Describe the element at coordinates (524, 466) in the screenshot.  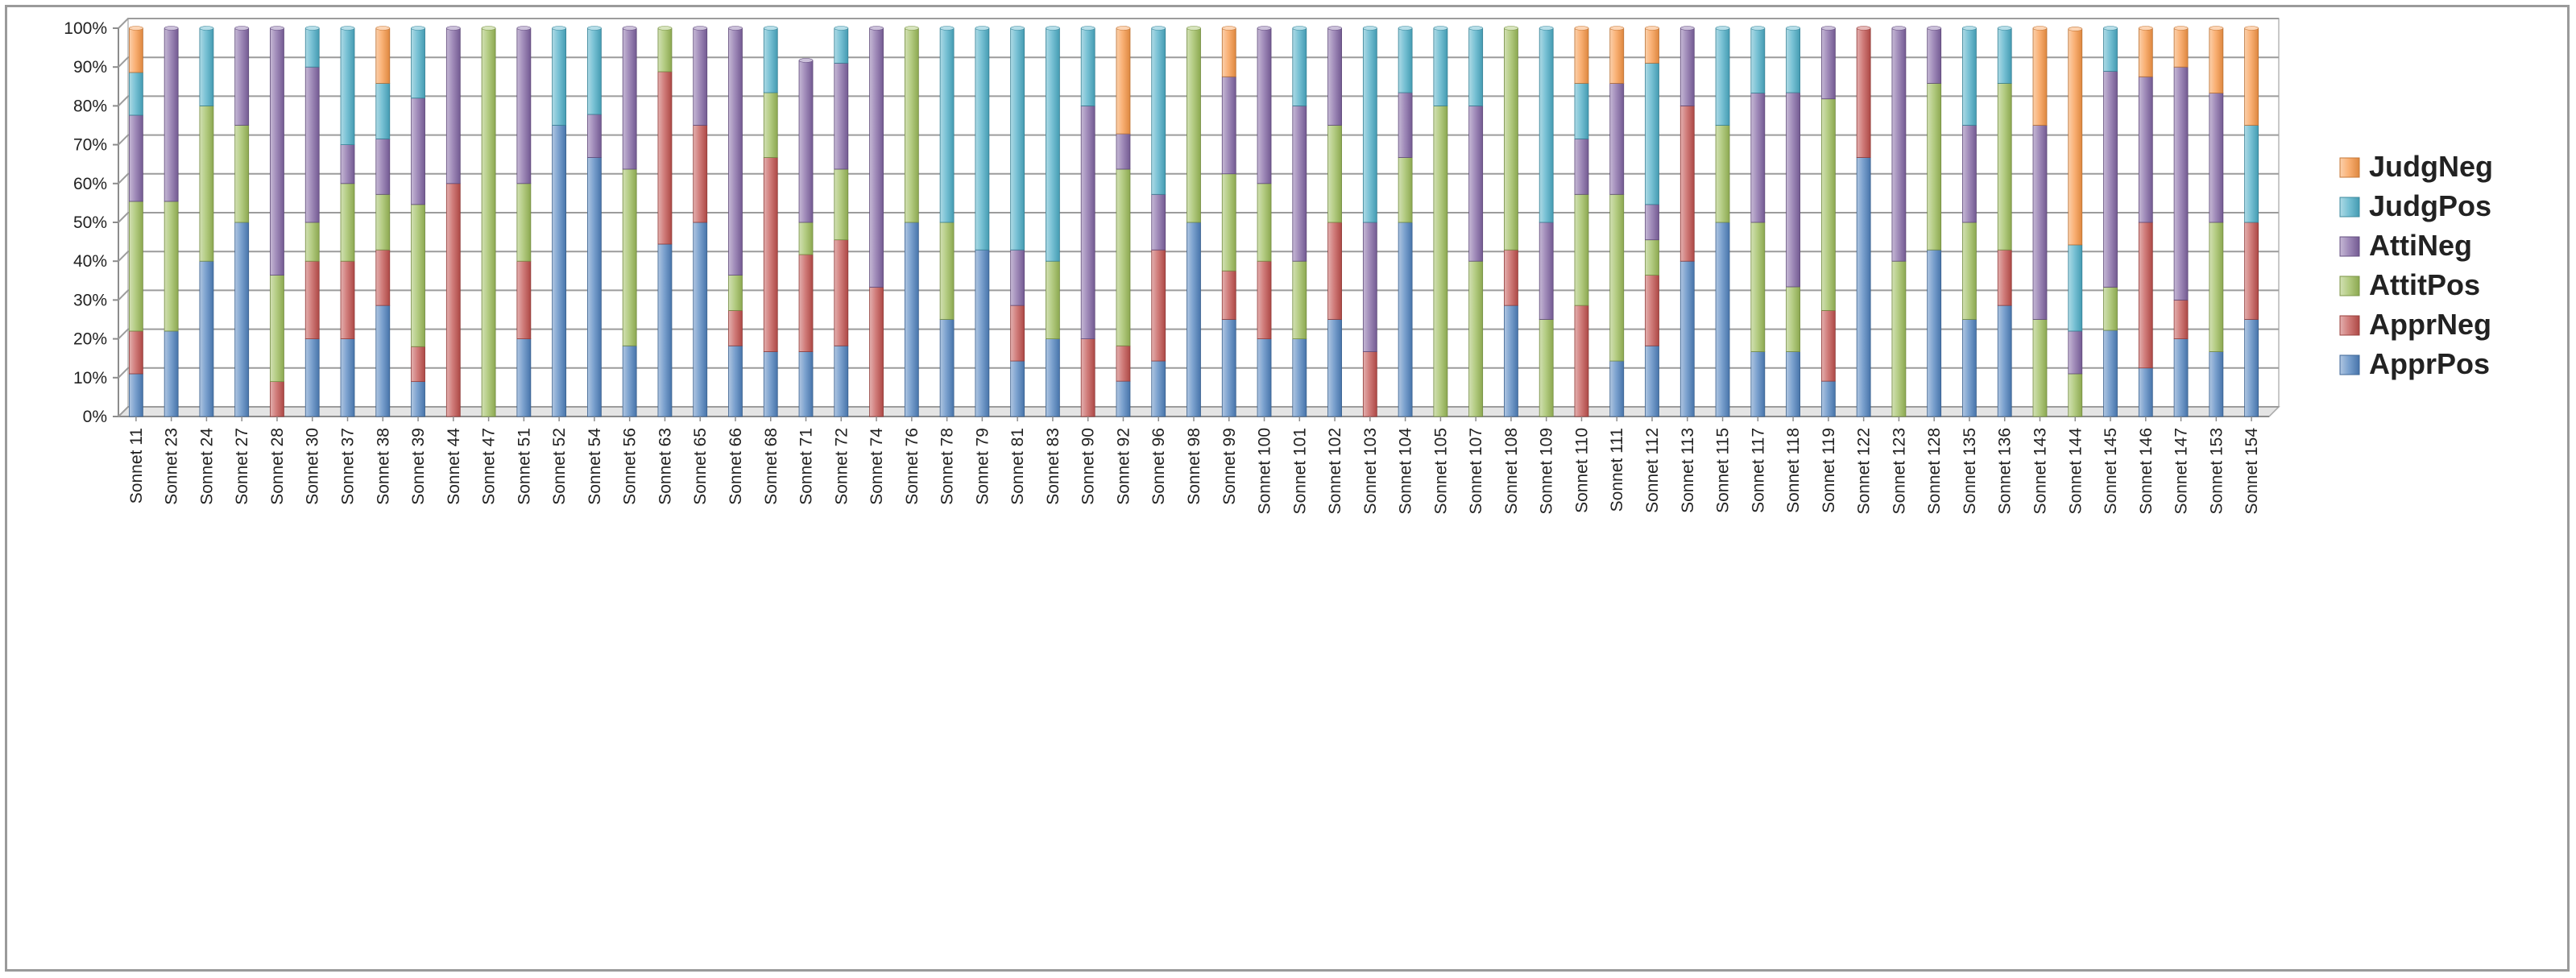
I see `x-tick-label: Sonnet 51` at that location.